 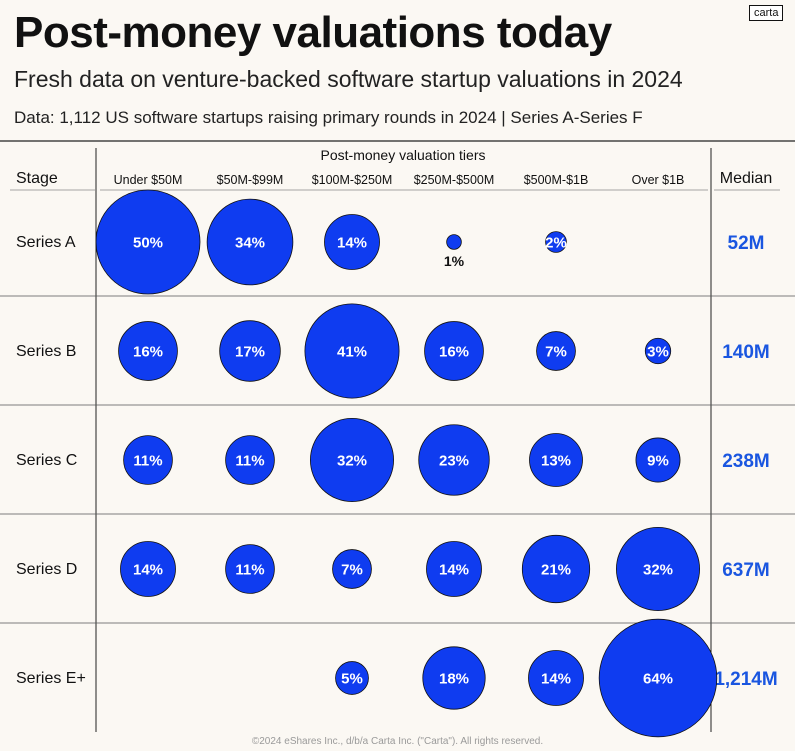 I want to click on median-value: 637M, so click(x=746, y=570).